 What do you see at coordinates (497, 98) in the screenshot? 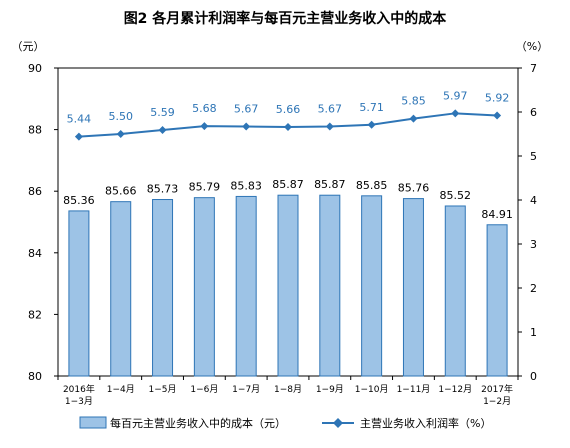
I see `line-value-label: 5.92` at bounding box center [497, 98].